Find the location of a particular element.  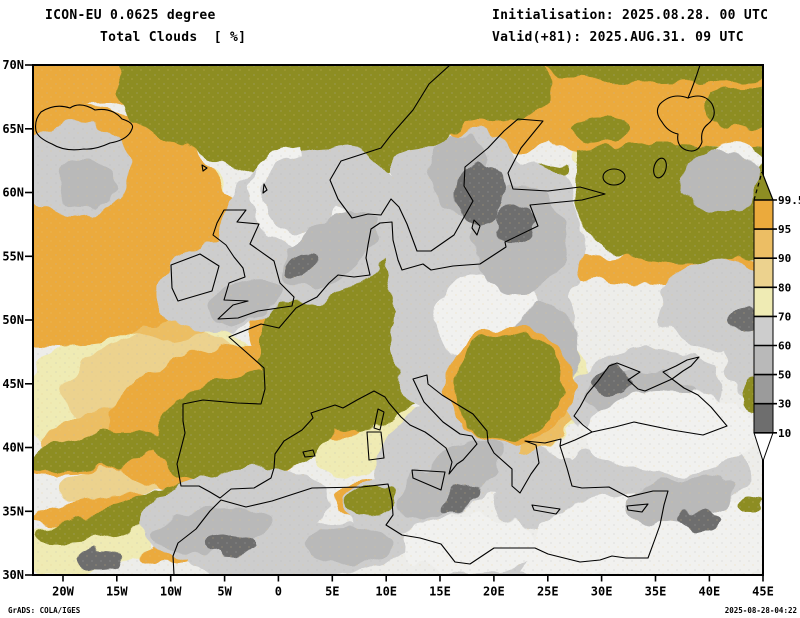

footer-timestamp: 2025-08-28-04:22 is located at coordinates (761, 610).